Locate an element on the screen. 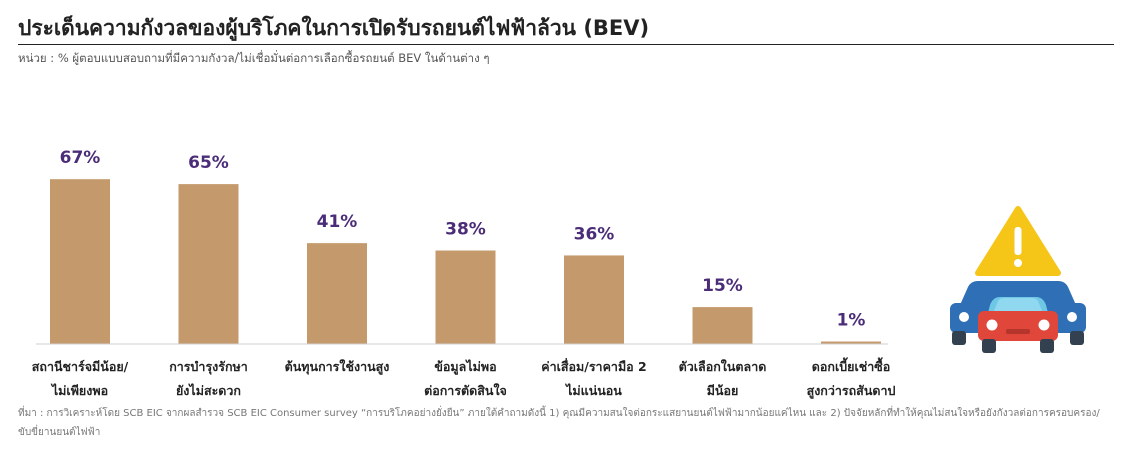  value-label-1: 67% is located at coordinates (80, 158).